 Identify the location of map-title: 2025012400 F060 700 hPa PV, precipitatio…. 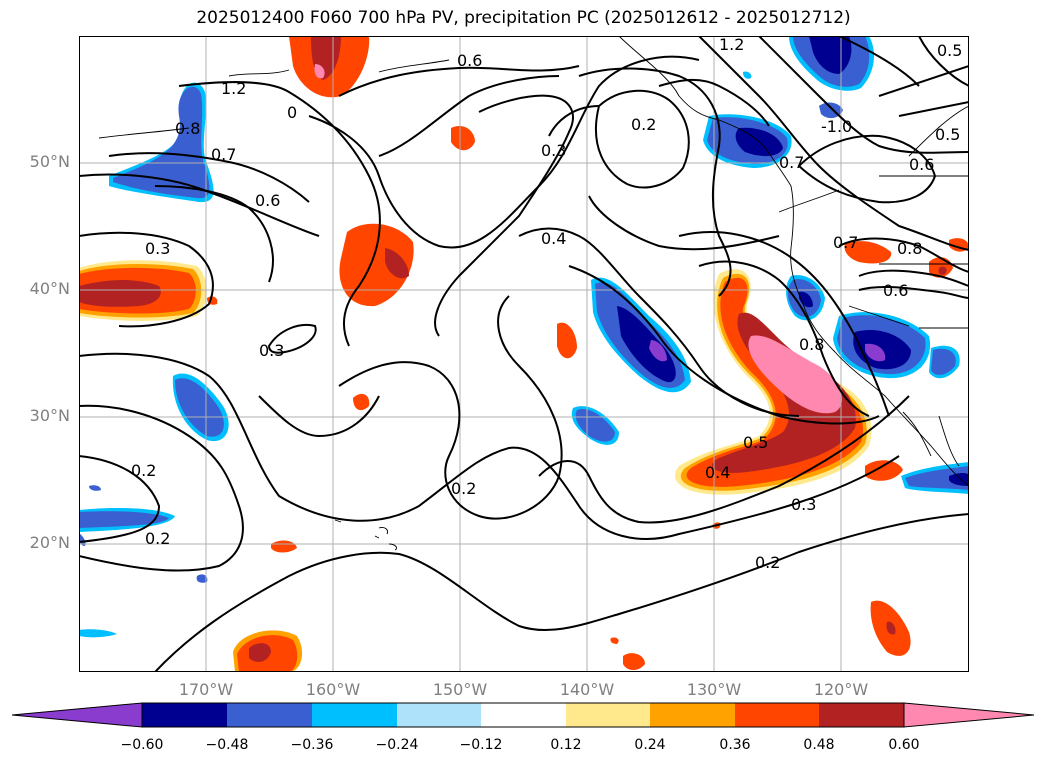
(523, 18).